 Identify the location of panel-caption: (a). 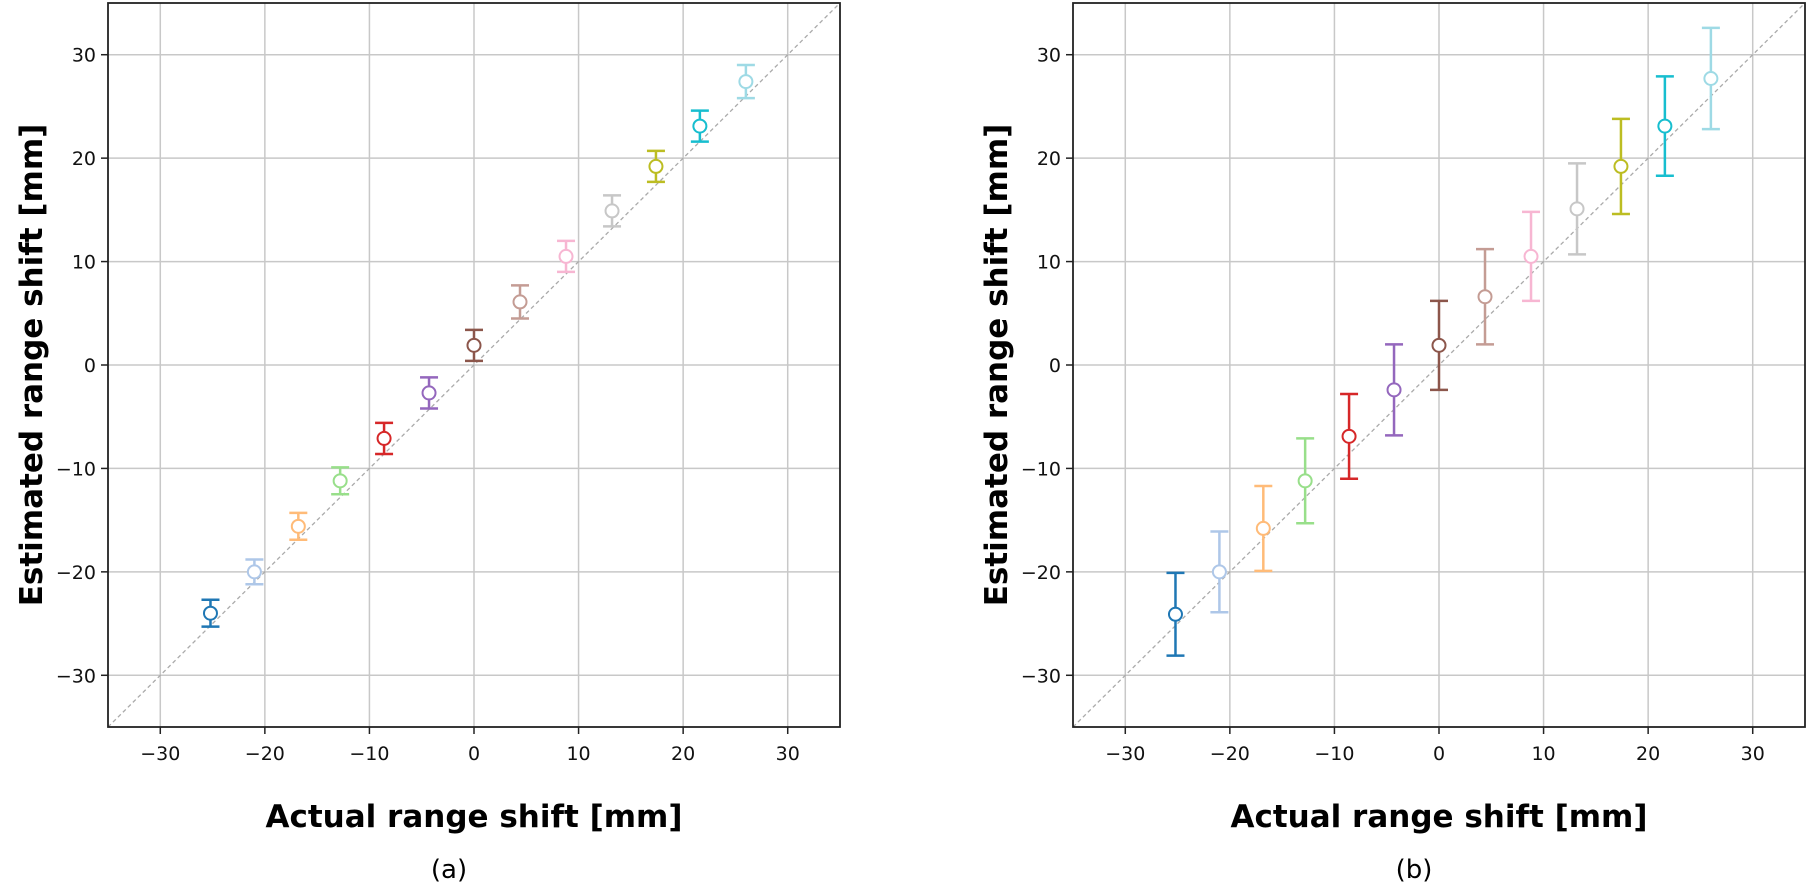
(449, 870).